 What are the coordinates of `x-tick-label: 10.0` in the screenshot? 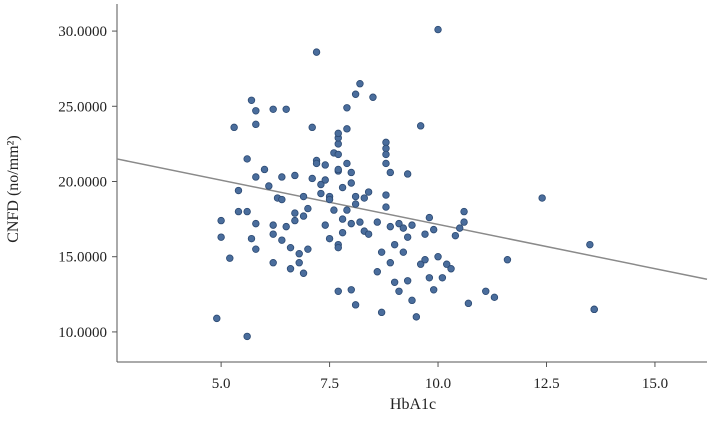 It's located at (438, 384).